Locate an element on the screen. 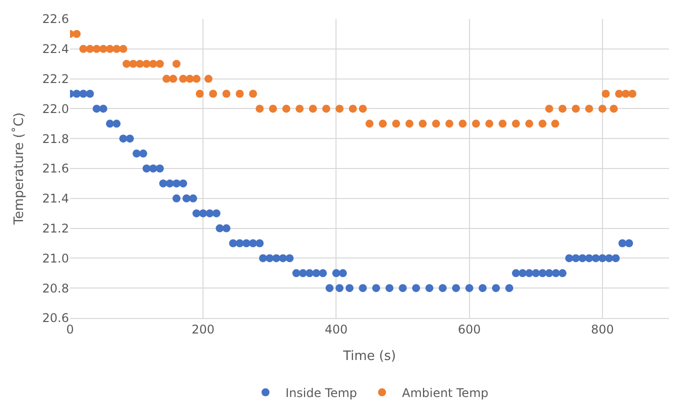 The image size is (694, 419). y-tick-label: 21.4 is located at coordinates (55, 199).